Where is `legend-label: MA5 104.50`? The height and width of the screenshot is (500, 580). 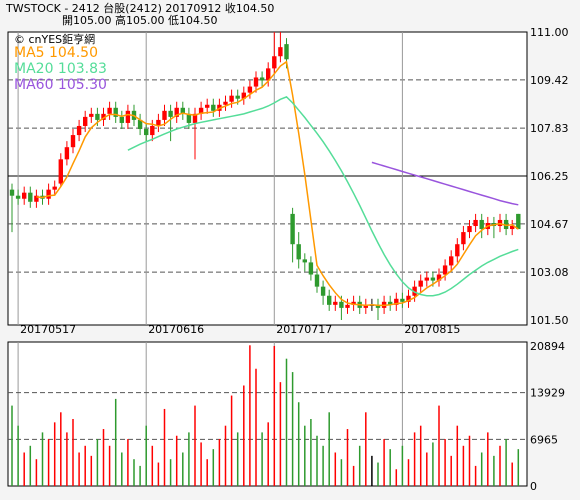
legend-label: MA5 104.50 is located at coordinates (56, 53).